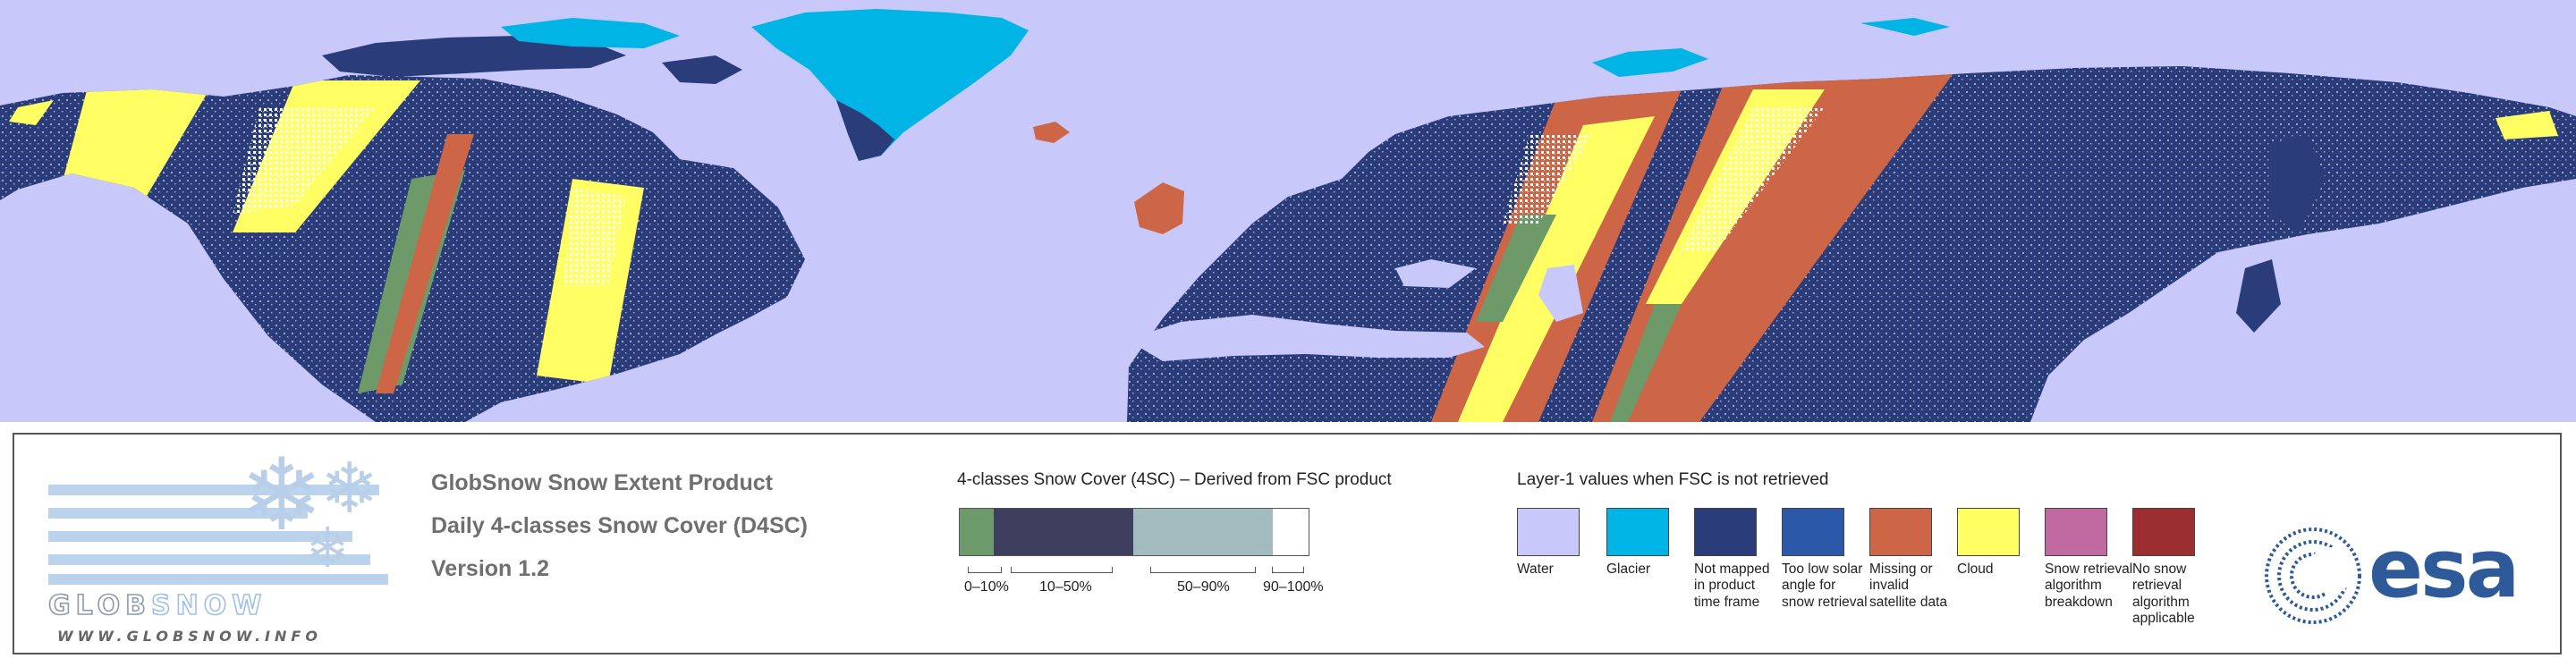  Describe the element at coordinates (1065, 587) in the screenshot. I see `fsc-label: 10–50%` at that location.